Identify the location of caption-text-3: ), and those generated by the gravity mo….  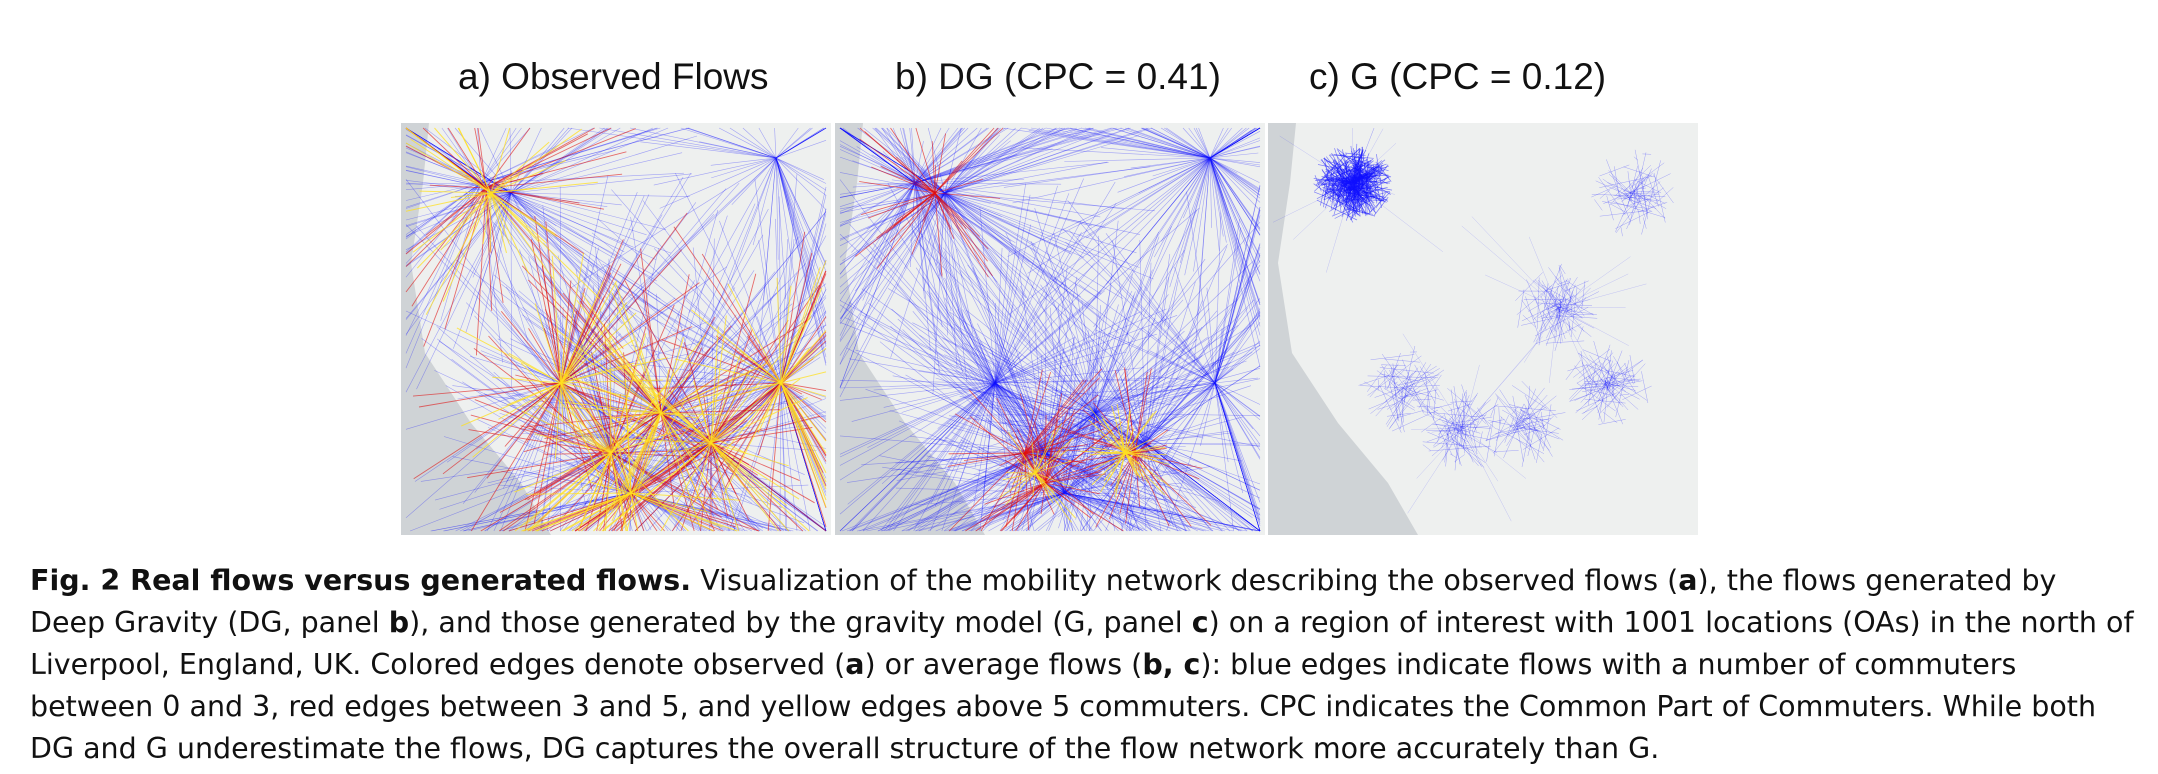
(800, 622).